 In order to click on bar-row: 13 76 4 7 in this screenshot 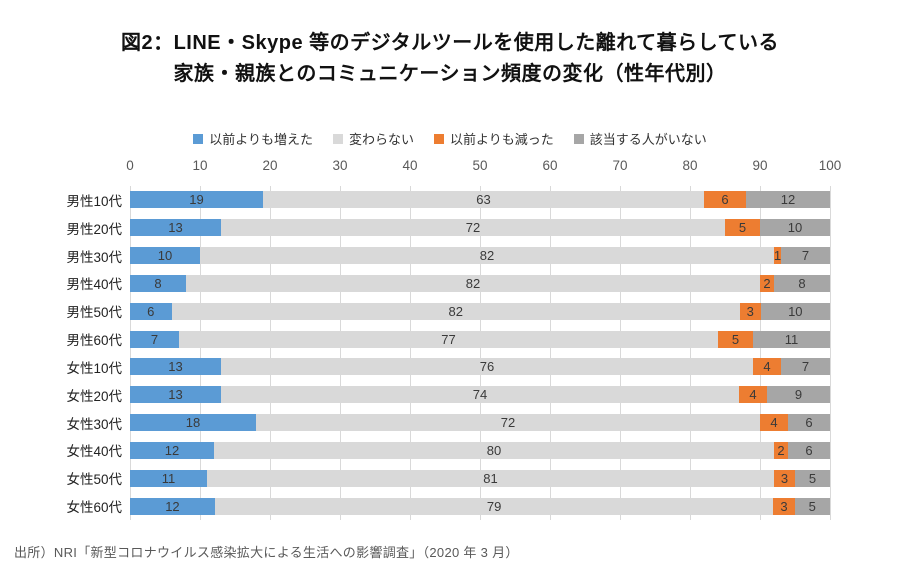, I will do `click(480, 367)`.